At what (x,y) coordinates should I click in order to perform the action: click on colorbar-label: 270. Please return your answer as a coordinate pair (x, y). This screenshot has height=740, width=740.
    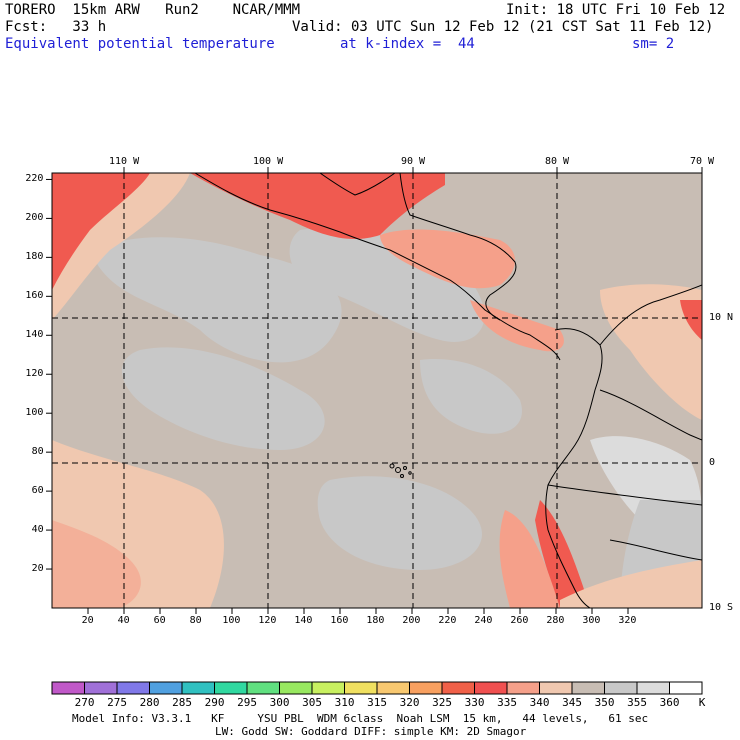
    Looking at the image, I should click on (84, 702).